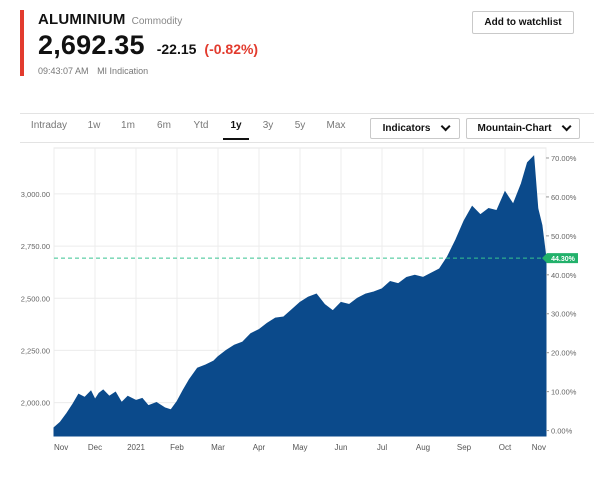 The width and height of the screenshot is (600, 477). I want to click on range-tab-5y: 5y, so click(300, 128).